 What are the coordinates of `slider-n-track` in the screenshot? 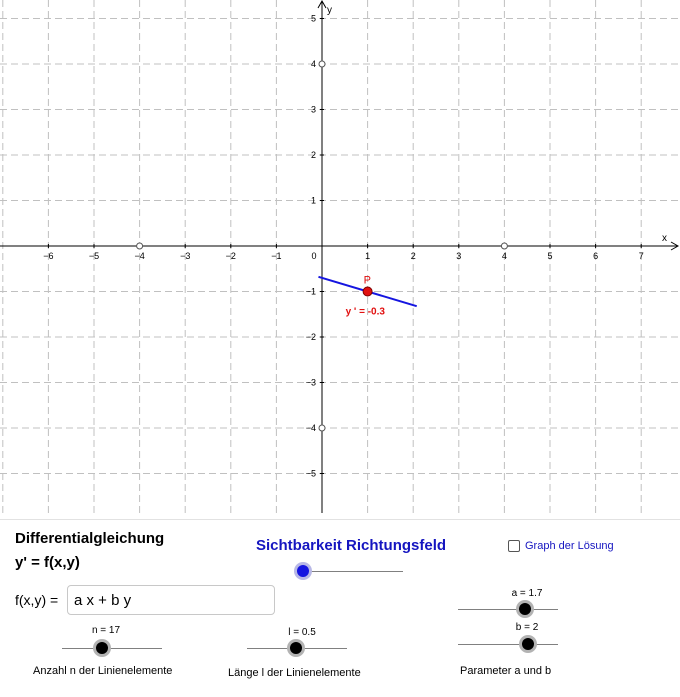 It's located at (112, 648).